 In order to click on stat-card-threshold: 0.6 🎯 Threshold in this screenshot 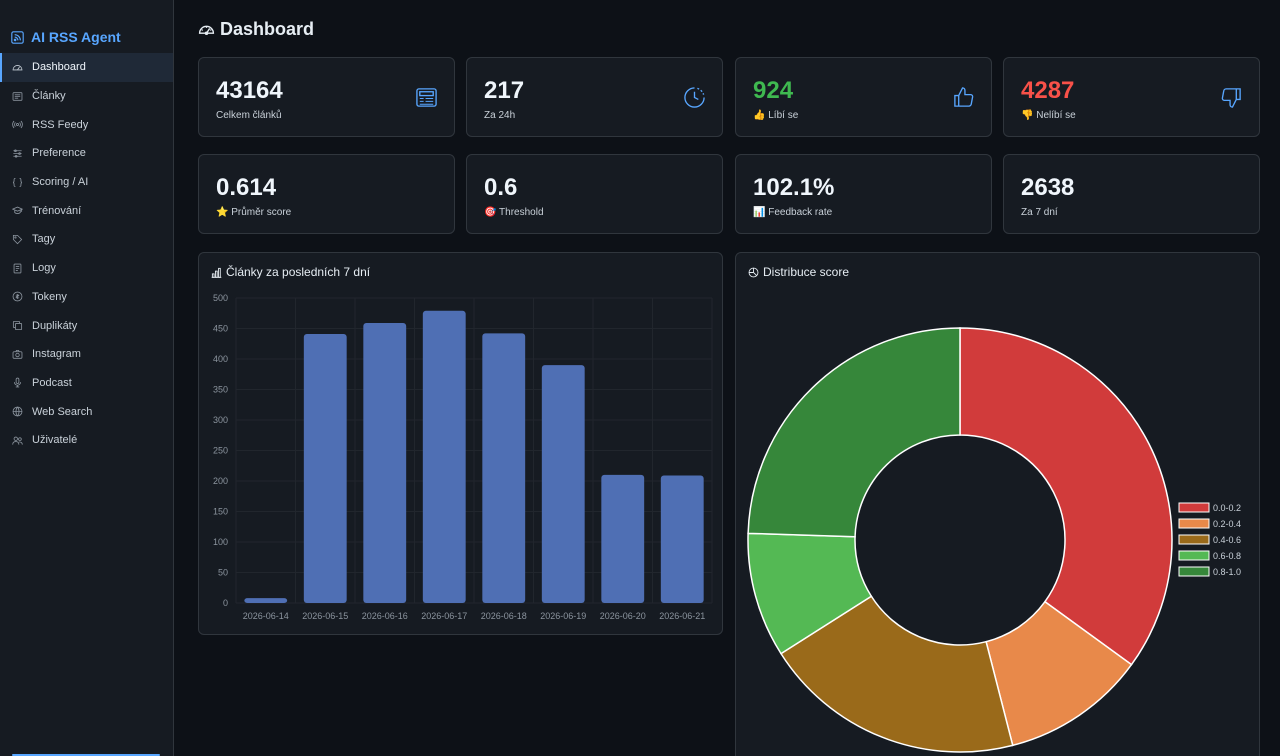, I will do `click(594, 194)`.